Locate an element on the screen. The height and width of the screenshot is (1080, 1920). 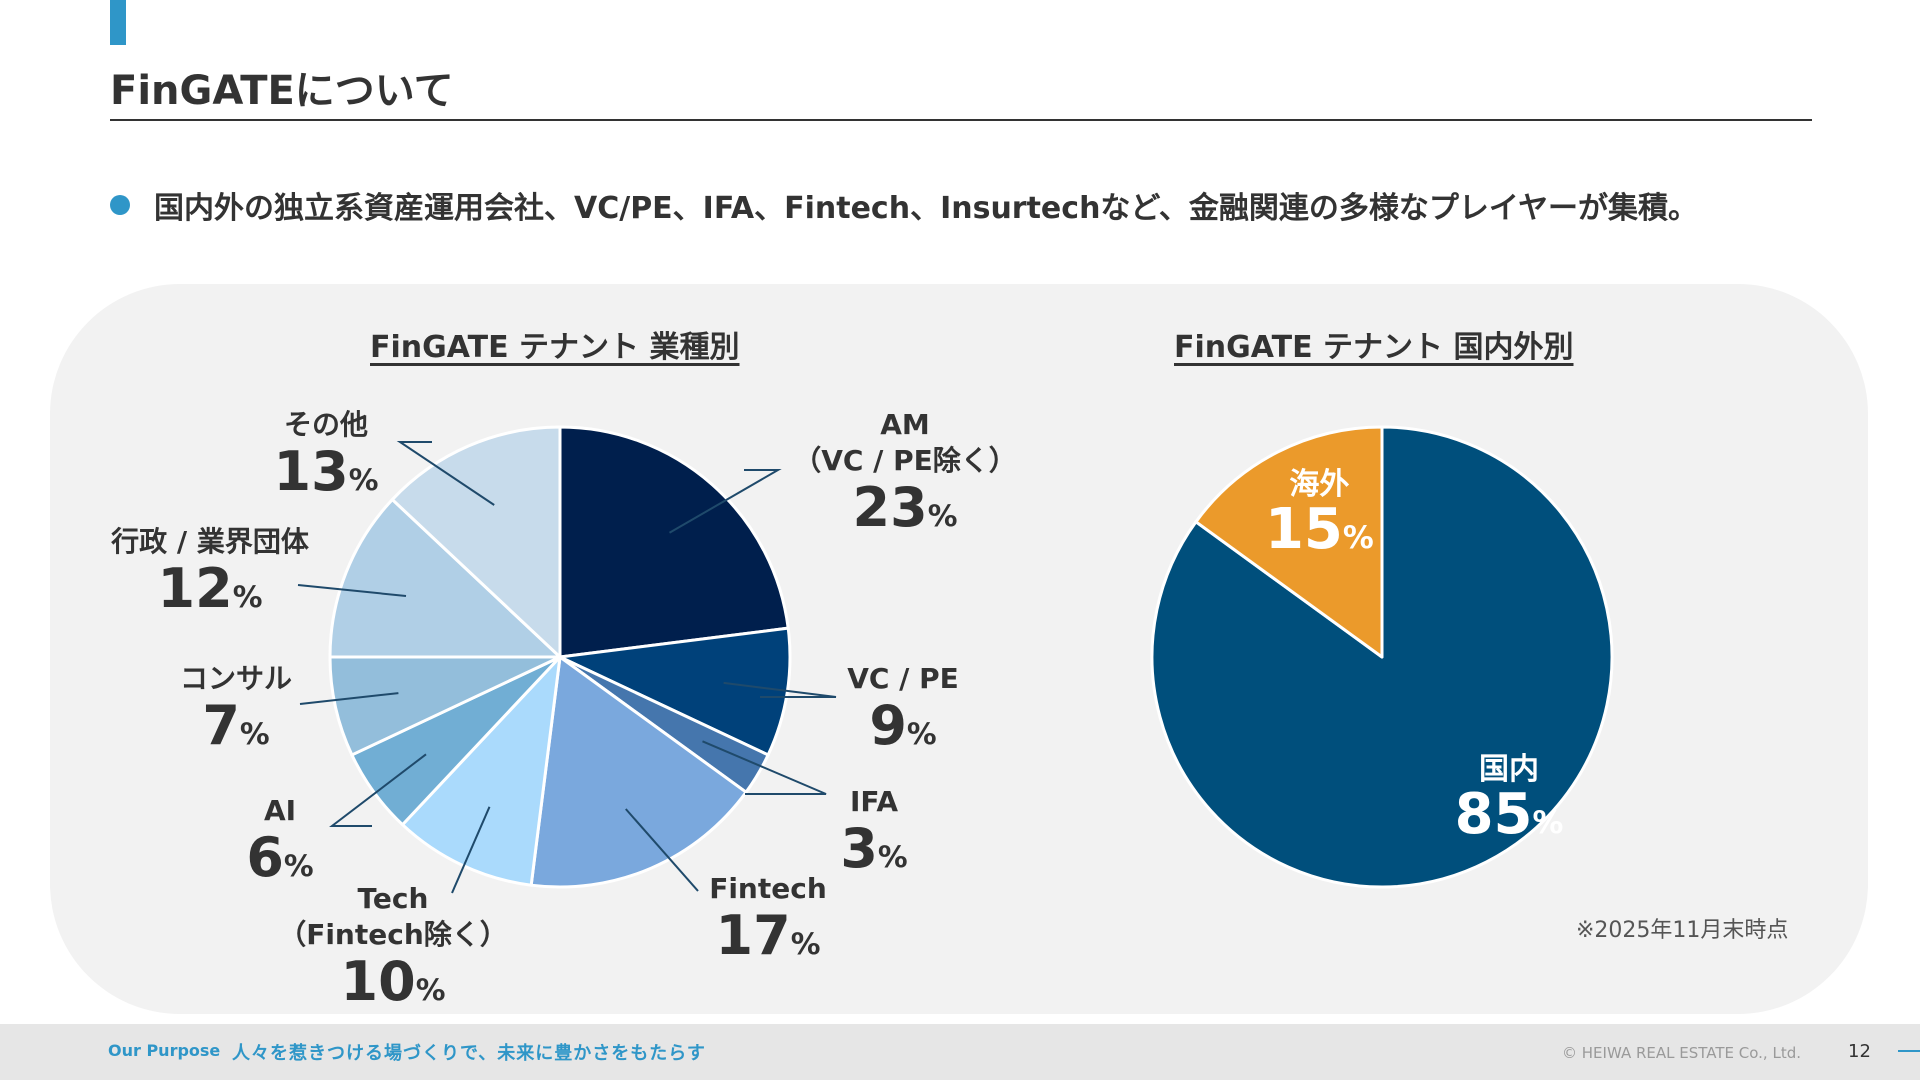
pie1-label-vc-pe: VC / PE9% is located at coordinates (903, 709).